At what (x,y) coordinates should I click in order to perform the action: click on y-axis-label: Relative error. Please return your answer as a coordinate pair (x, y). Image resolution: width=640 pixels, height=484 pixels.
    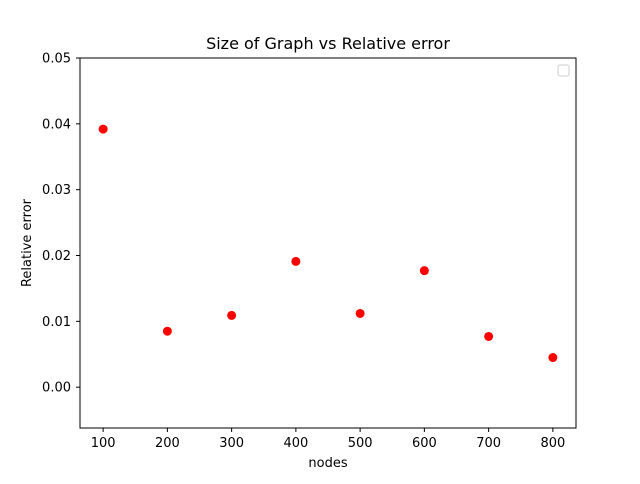
    Looking at the image, I should click on (27, 242).